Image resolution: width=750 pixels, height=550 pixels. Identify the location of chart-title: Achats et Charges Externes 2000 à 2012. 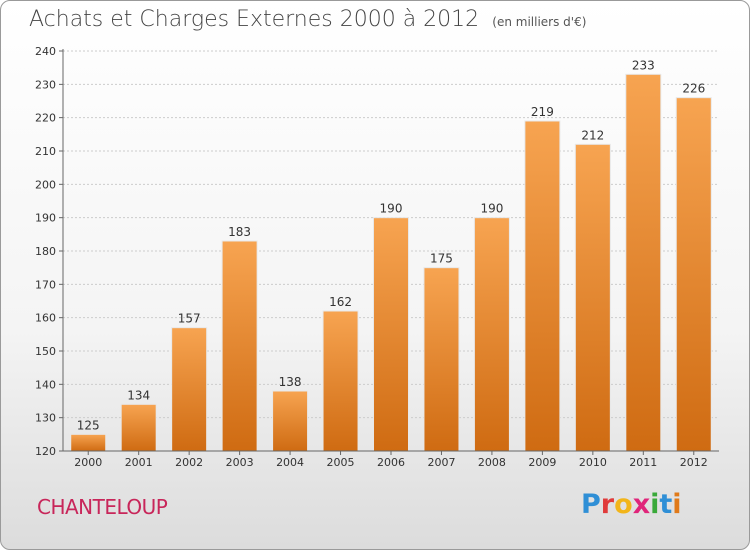
(254, 19).